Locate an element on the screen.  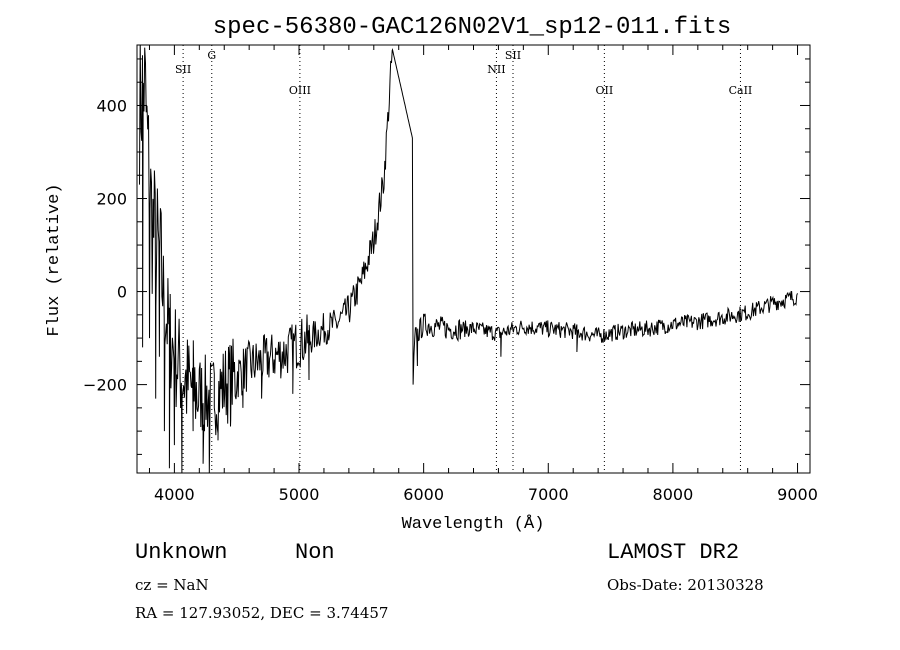
redshift-text: cz = NaN is located at coordinates (172, 585).